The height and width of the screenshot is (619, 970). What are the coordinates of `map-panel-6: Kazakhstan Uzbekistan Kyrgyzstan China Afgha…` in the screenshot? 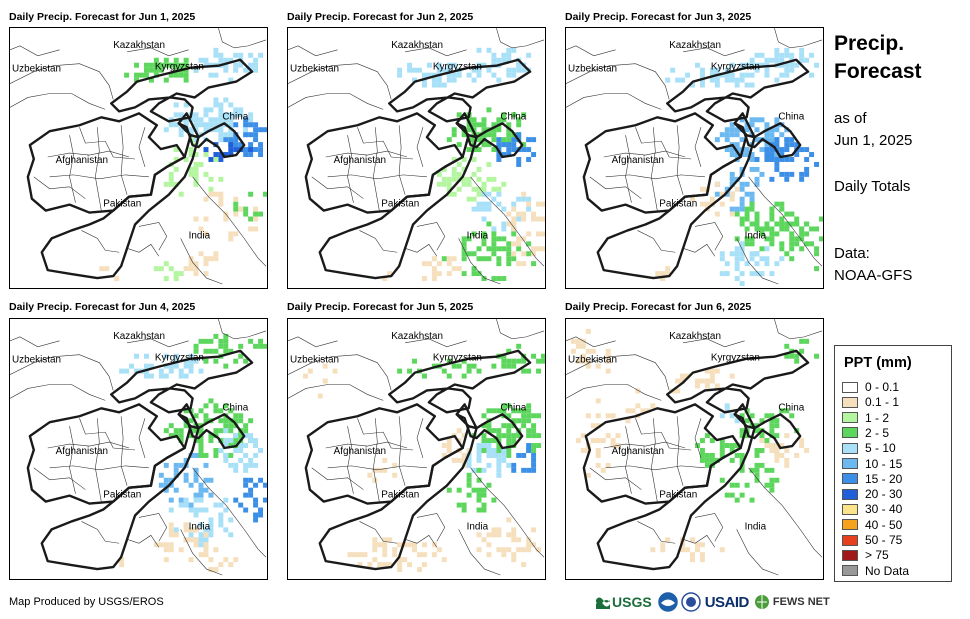 It's located at (694, 449).